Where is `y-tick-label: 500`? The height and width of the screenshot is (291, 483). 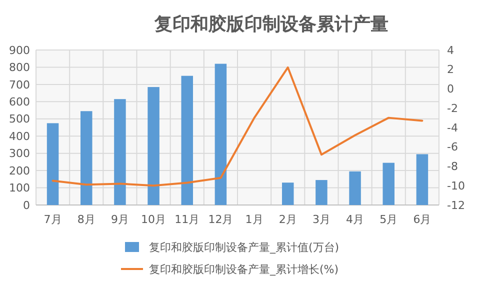
y-tick-label: 500 is located at coordinates (19, 119).